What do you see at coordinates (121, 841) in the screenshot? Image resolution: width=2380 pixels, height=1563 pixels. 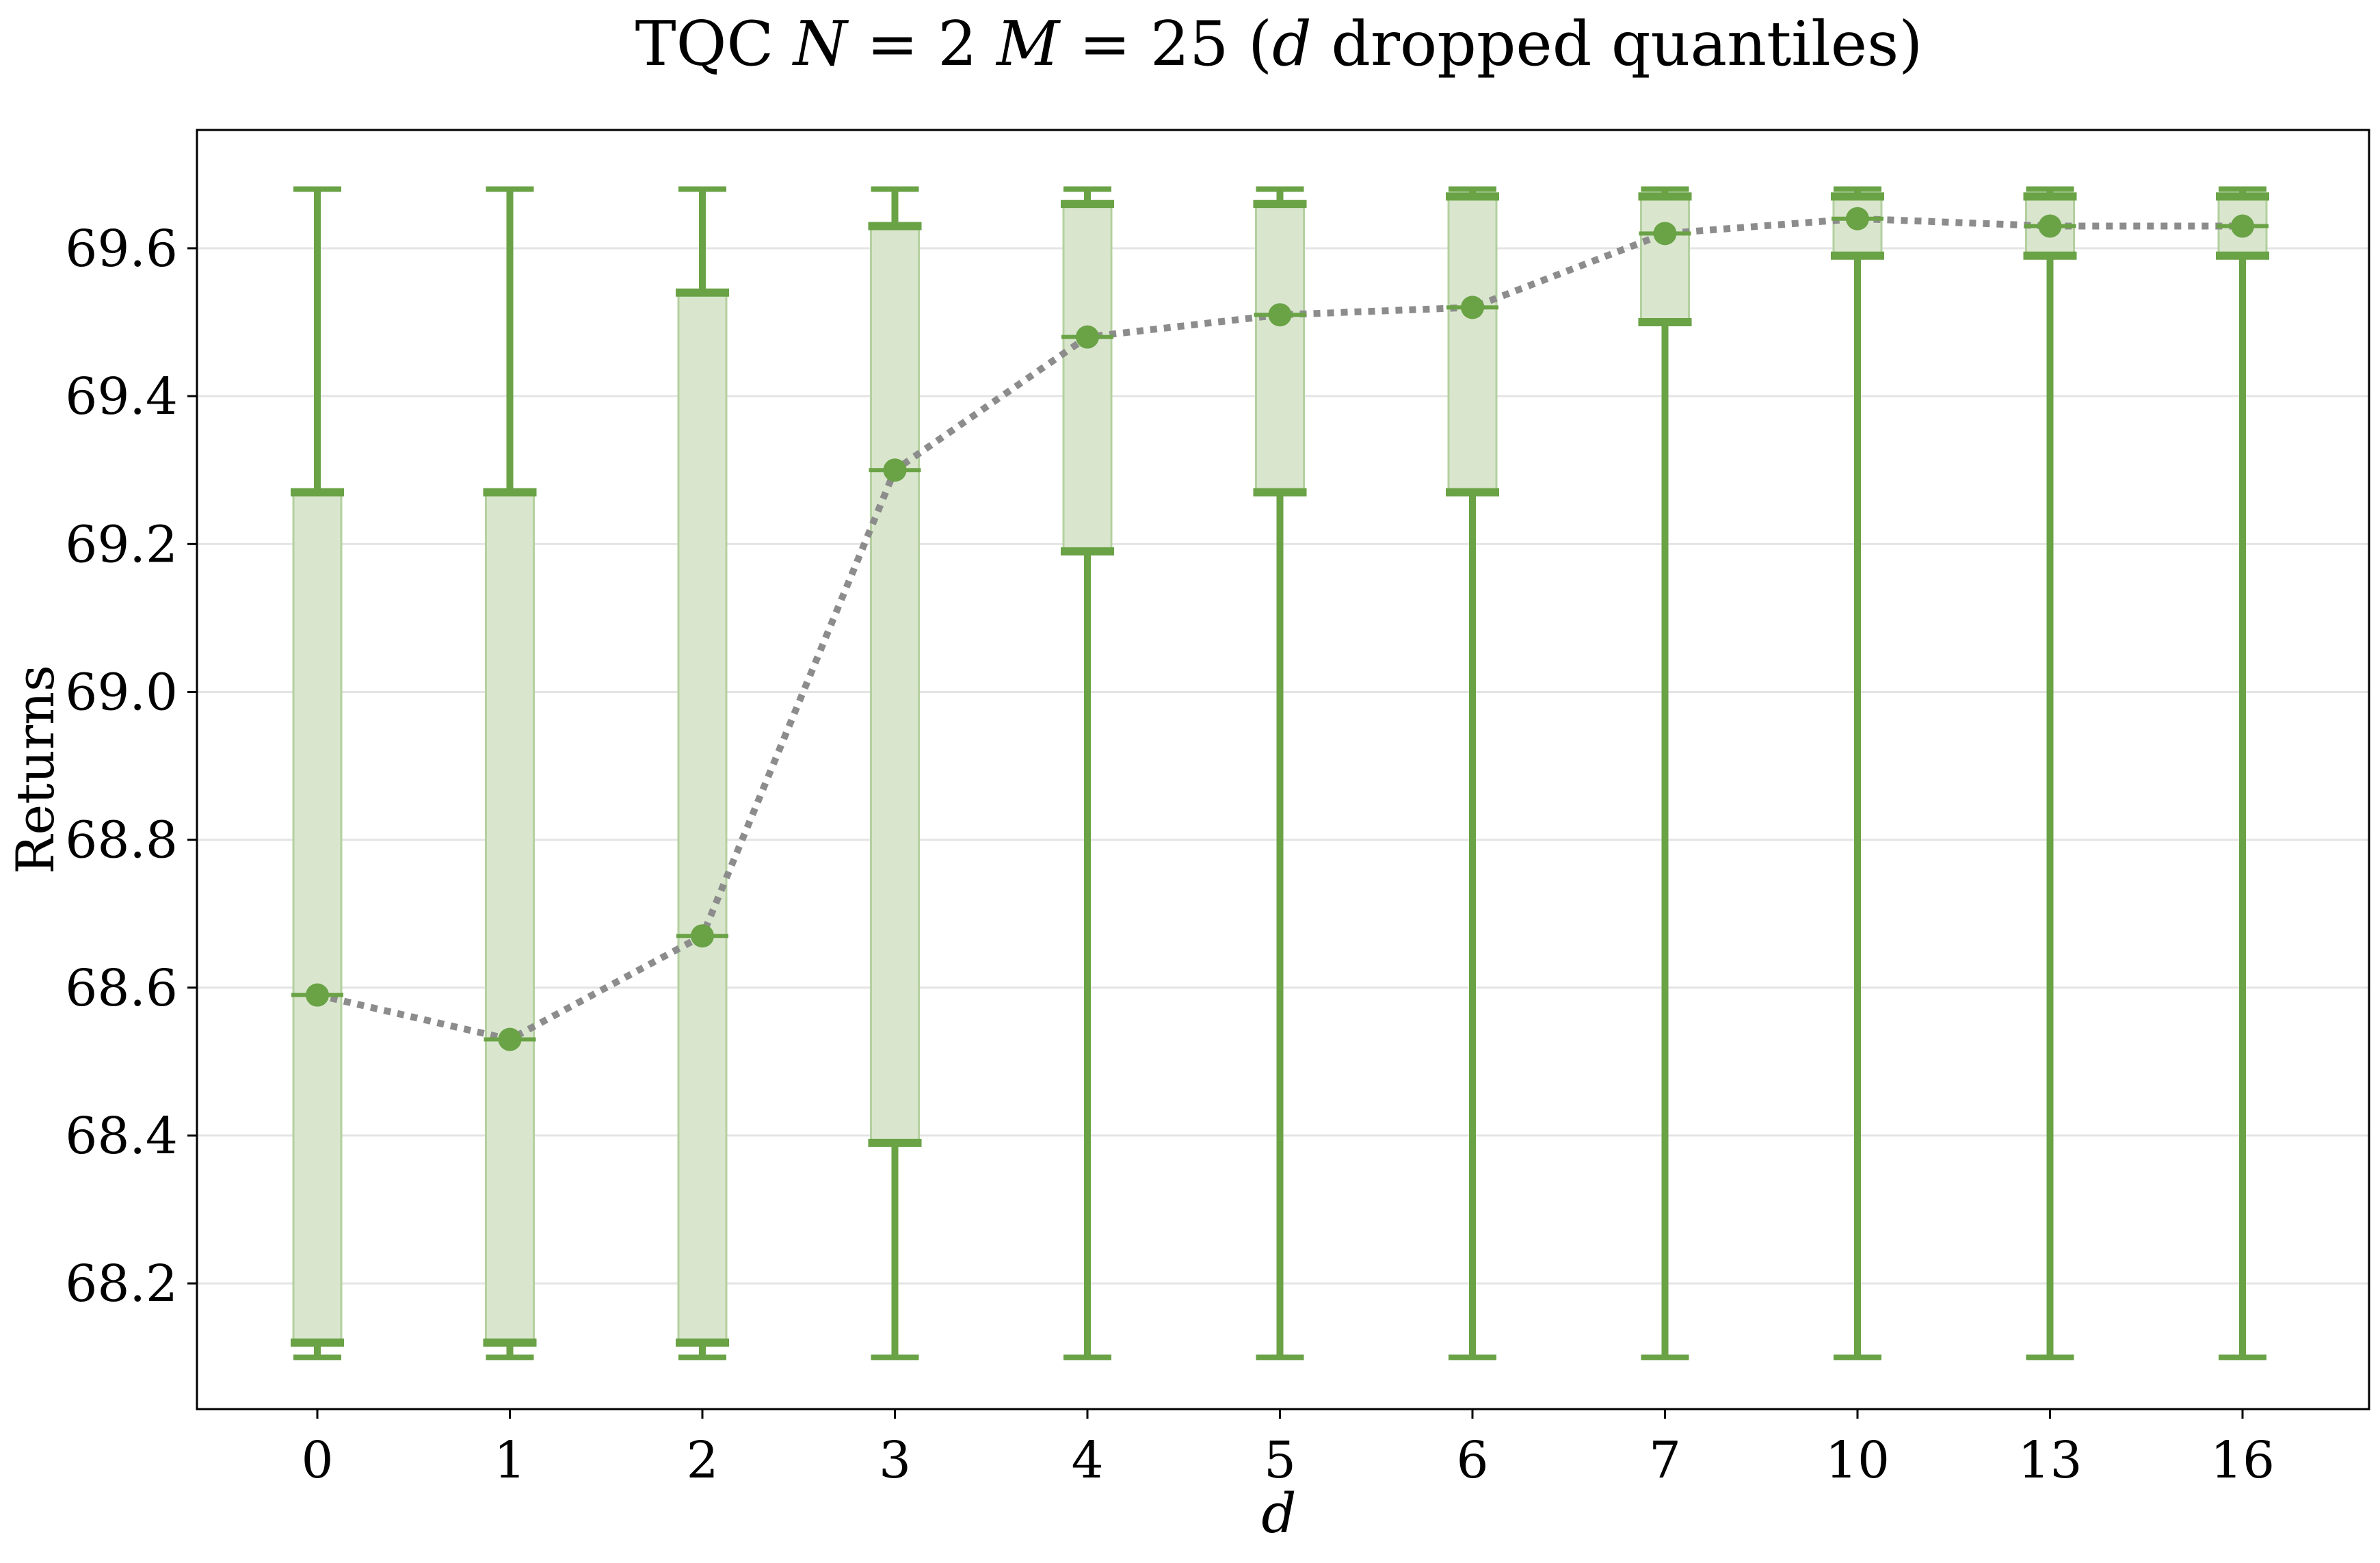 I see `y-tick-label: 68.8` at bounding box center [121, 841].